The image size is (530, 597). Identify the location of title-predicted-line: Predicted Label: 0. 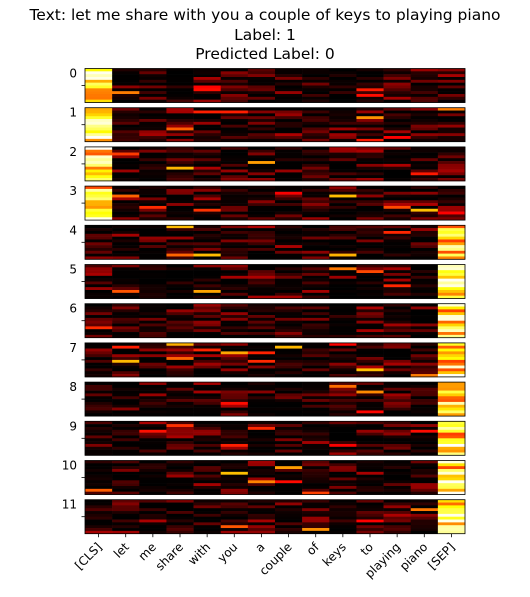
(265, 54).